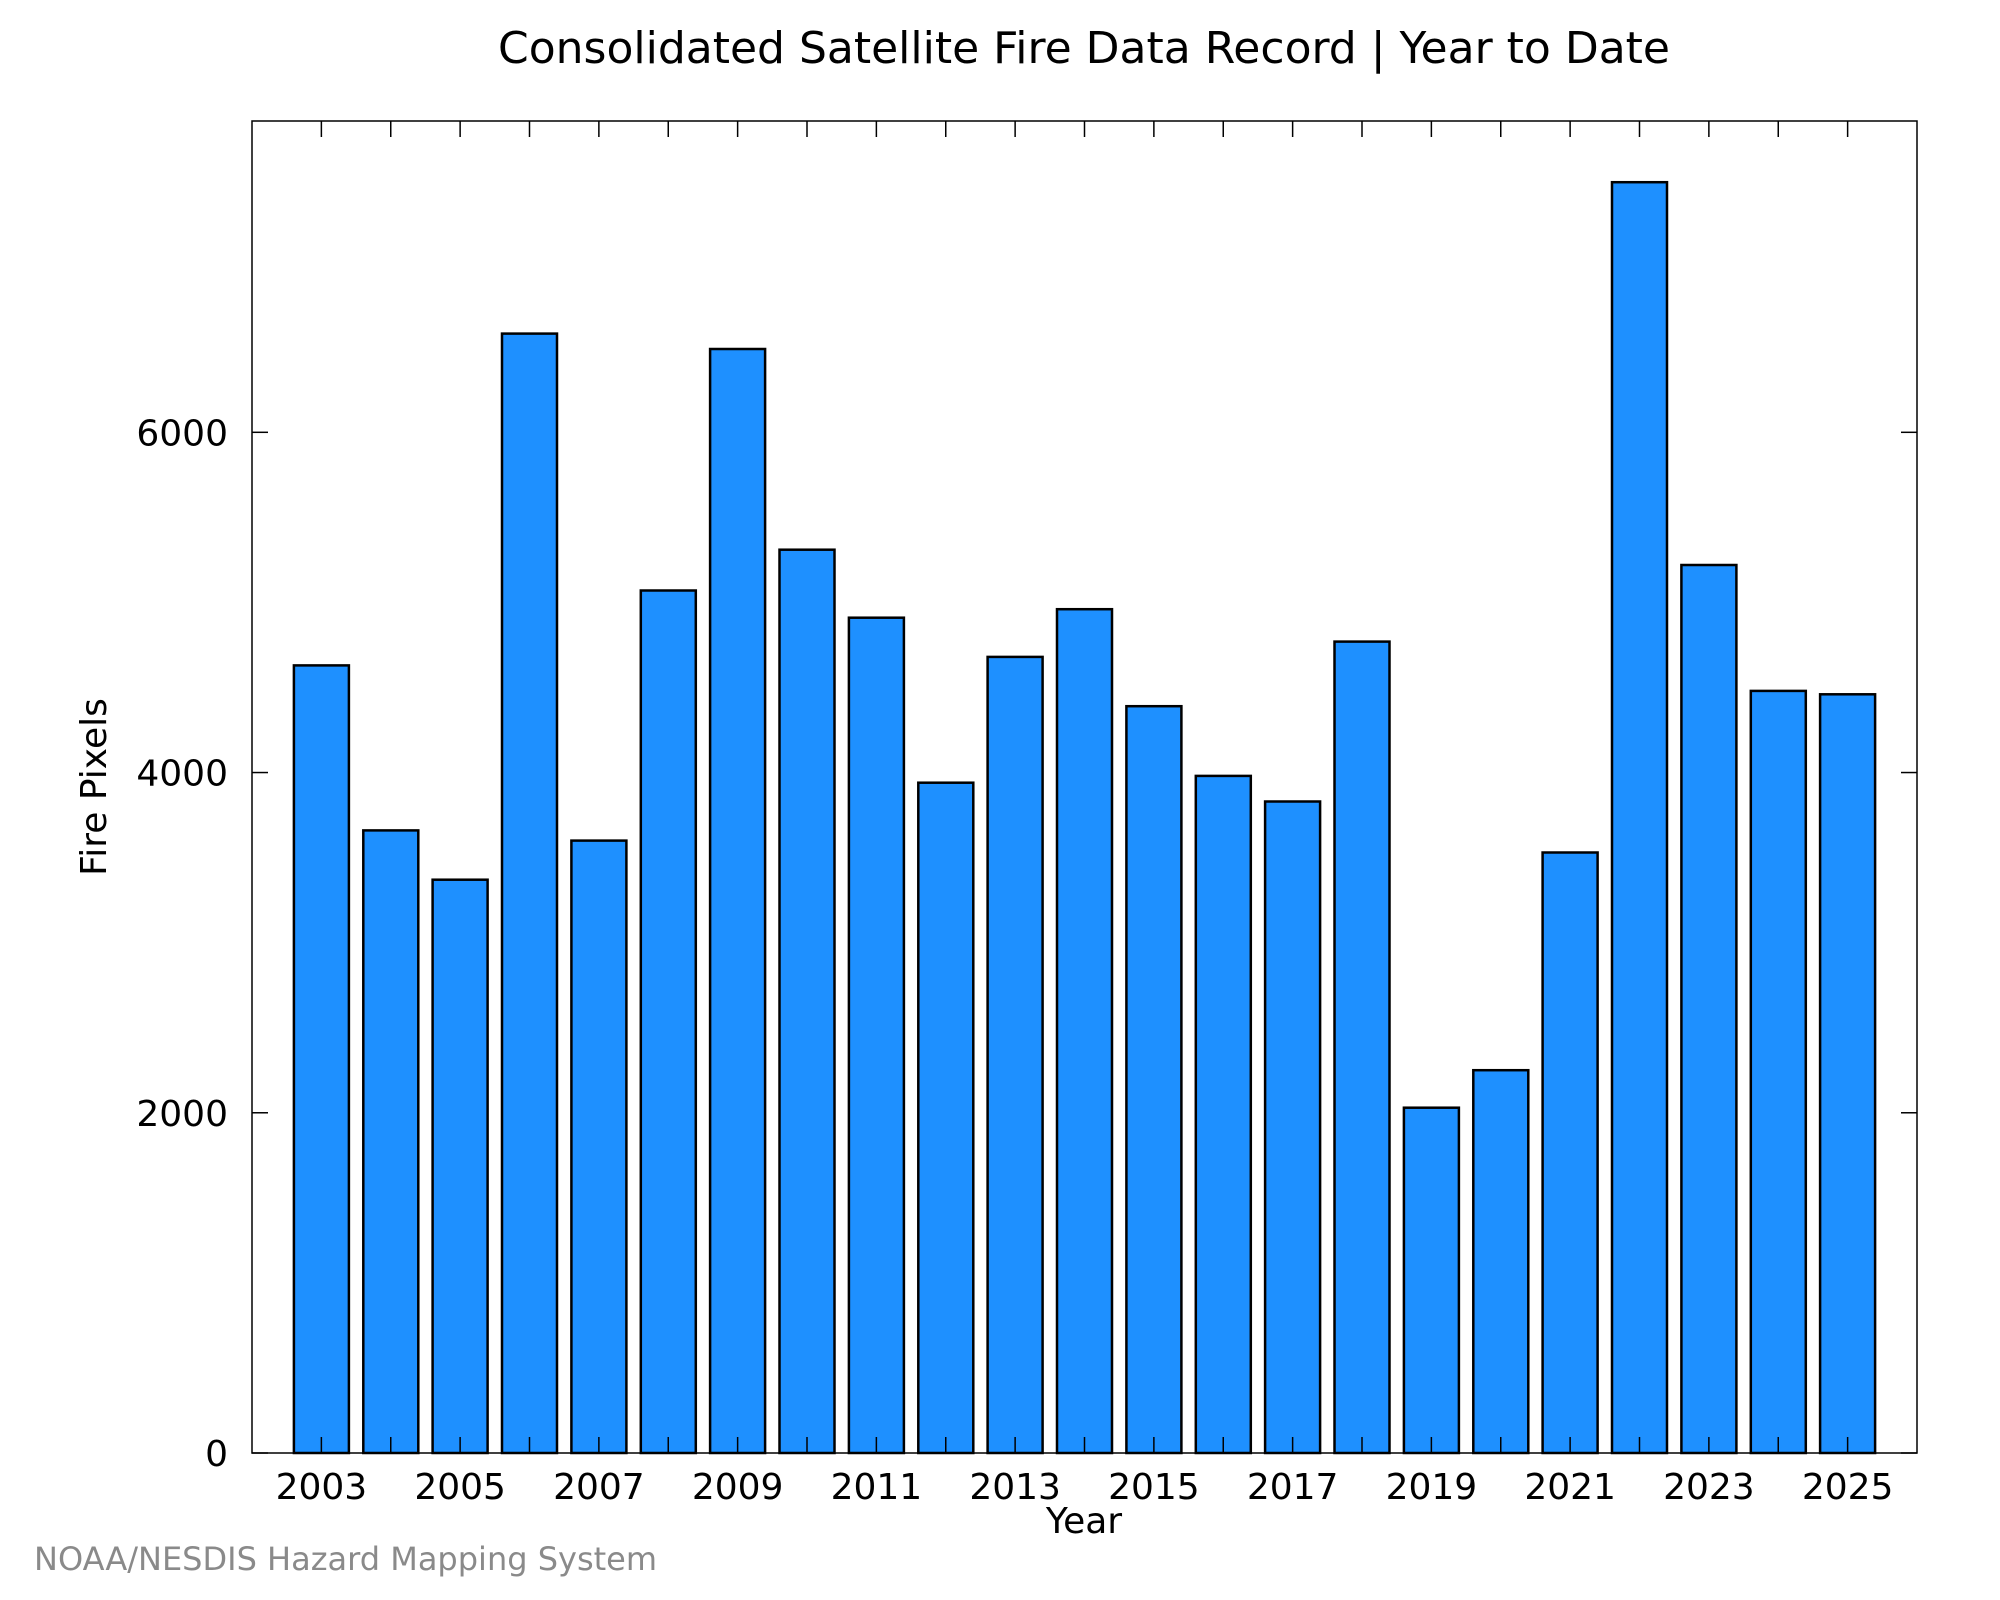  What do you see at coordinates (599, 1487) in the screenshot?
I see `x-tick-label: 2007` at bounding box center [599, 1487].